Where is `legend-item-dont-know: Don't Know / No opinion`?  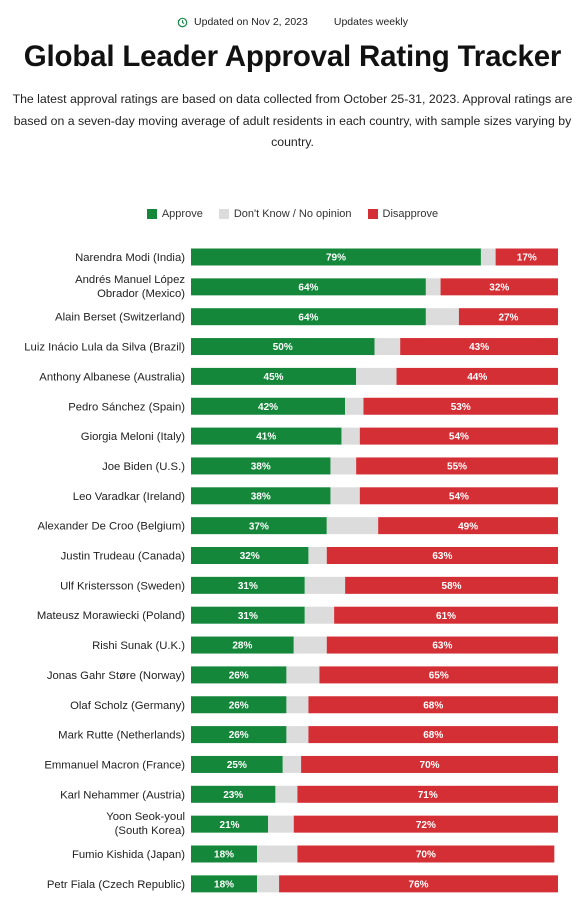
legend-item-dont-know: Don't Know / No opinion is located at coordinates (285, 214).